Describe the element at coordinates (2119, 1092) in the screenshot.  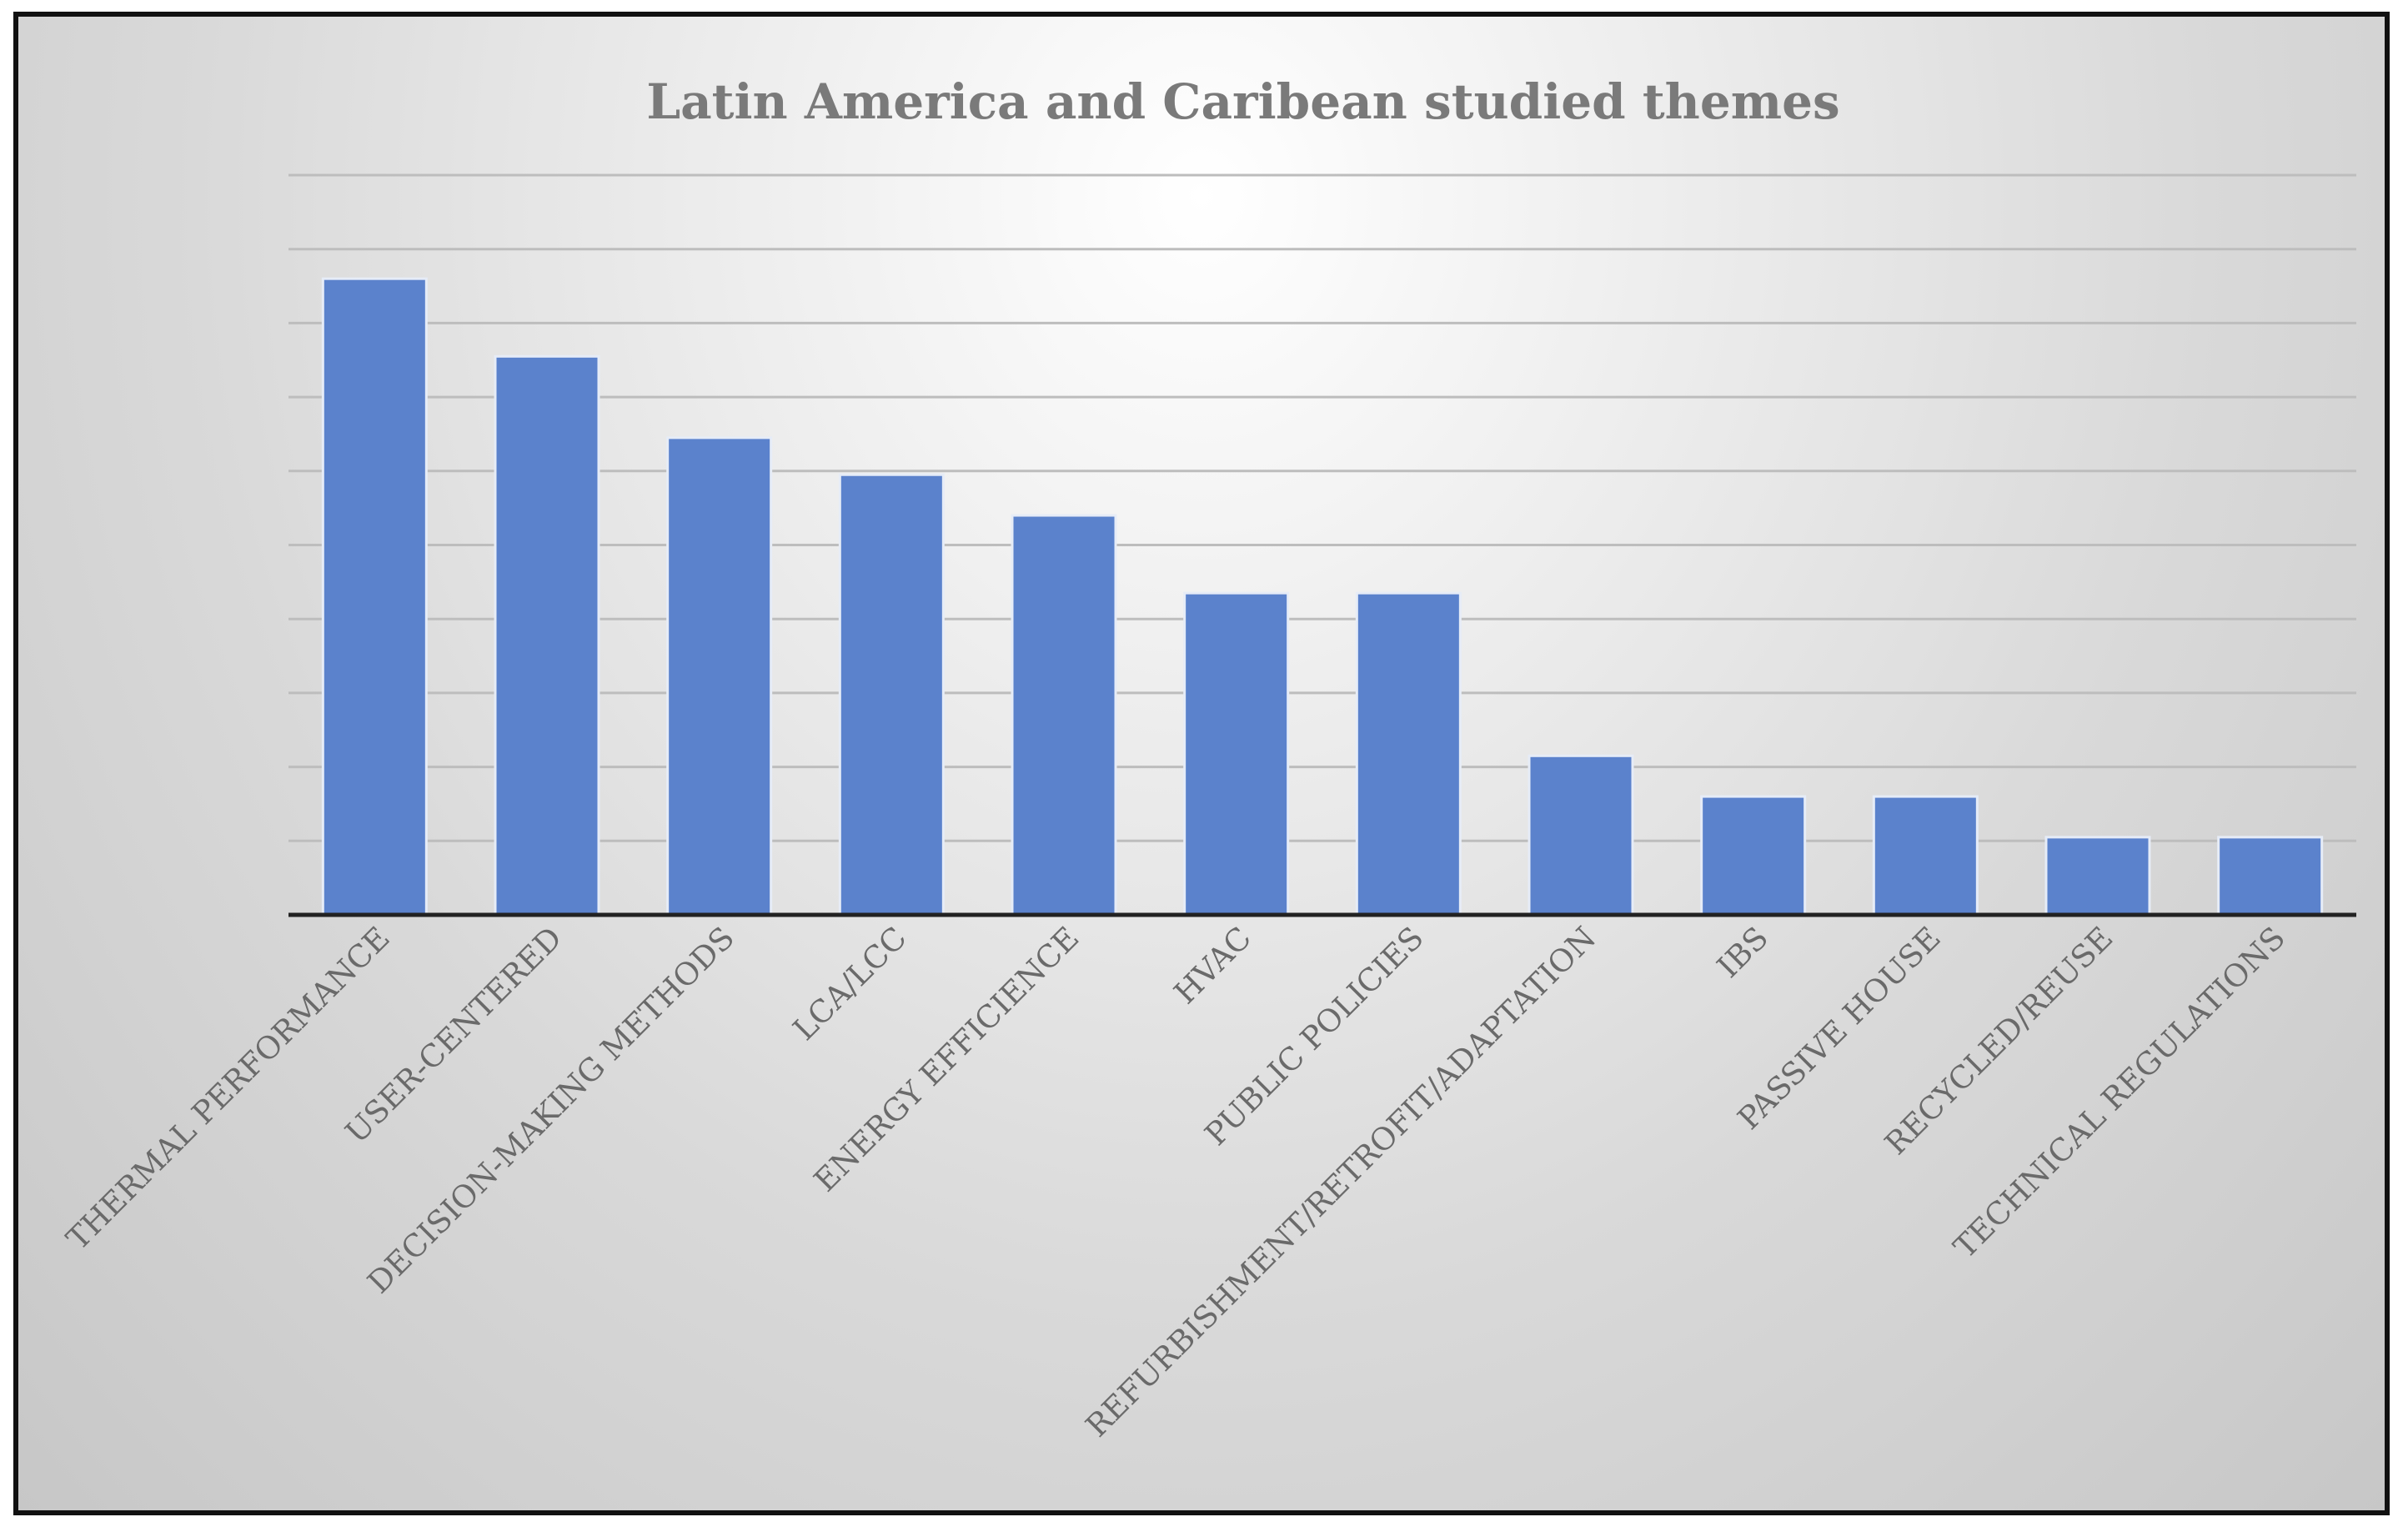
I see `x-tick-label: TECHNICAL REGULATIONS` at that location.